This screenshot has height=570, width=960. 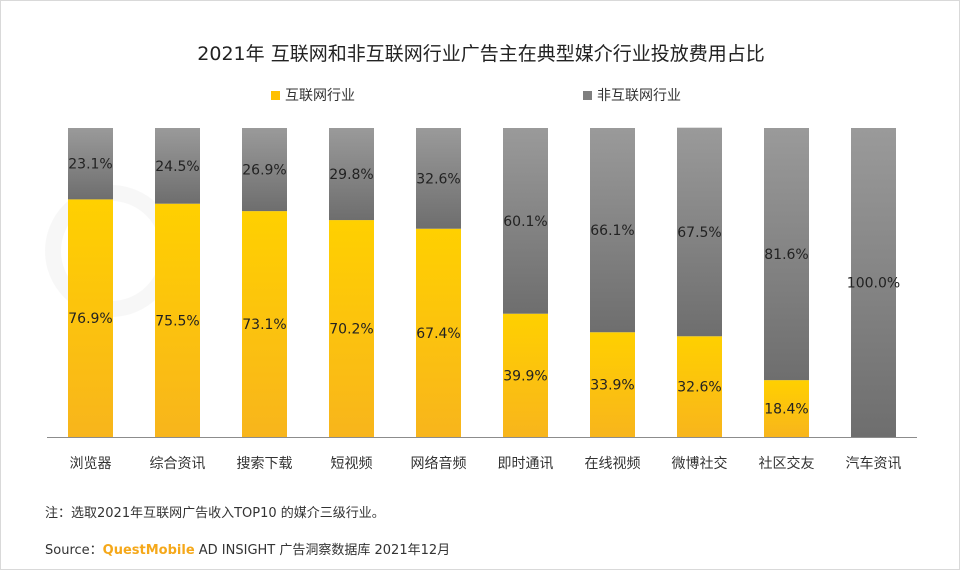 I want to click on source-rest: AD INSIGHT 广告洞察数据库 2021年12月, so click(x=322, y=550).